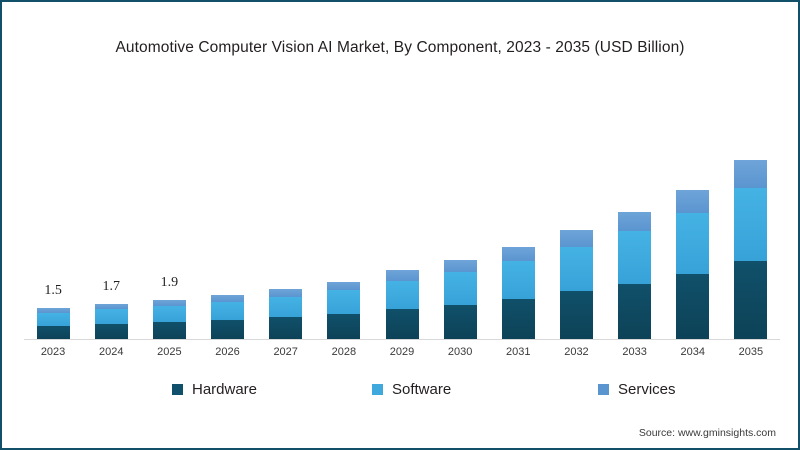  I want to click on x-axis-tick-2035: 2035, so click(751, 352).